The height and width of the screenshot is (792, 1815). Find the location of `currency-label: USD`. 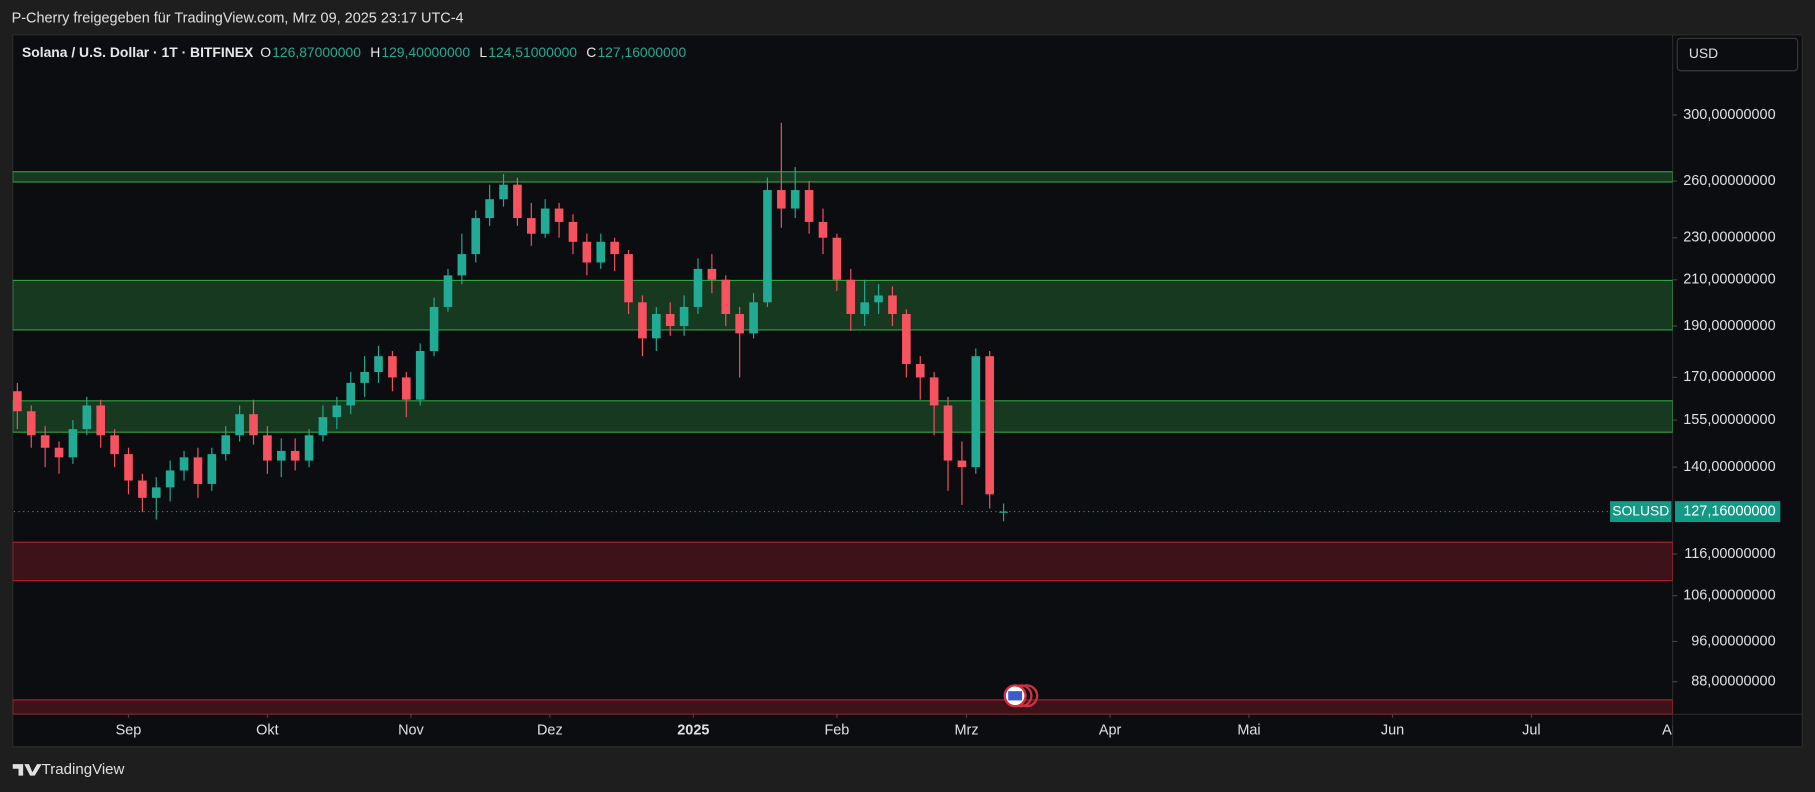

currency-label: USD is located at coordinates (1703, 53).